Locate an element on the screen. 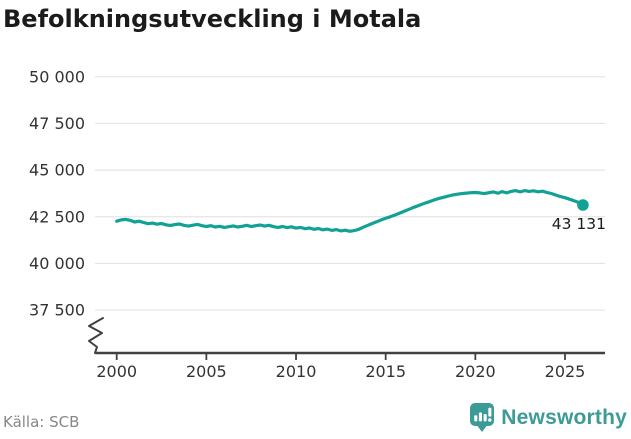 This screenshot has height=439, width=631. newsworthy-bubble-bar-chart-icon is located at coordinates (482, 417).